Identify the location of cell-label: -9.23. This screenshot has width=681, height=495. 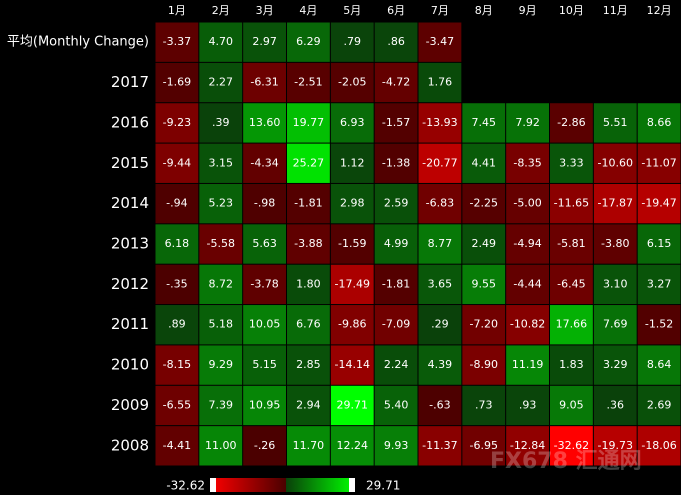
(177, 122).